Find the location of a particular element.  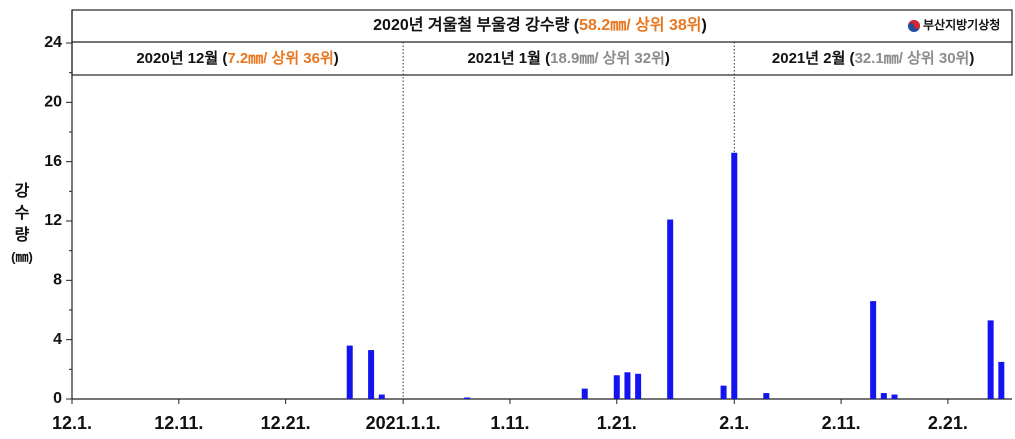

title-close: ) is located at coordinates (704, 25).